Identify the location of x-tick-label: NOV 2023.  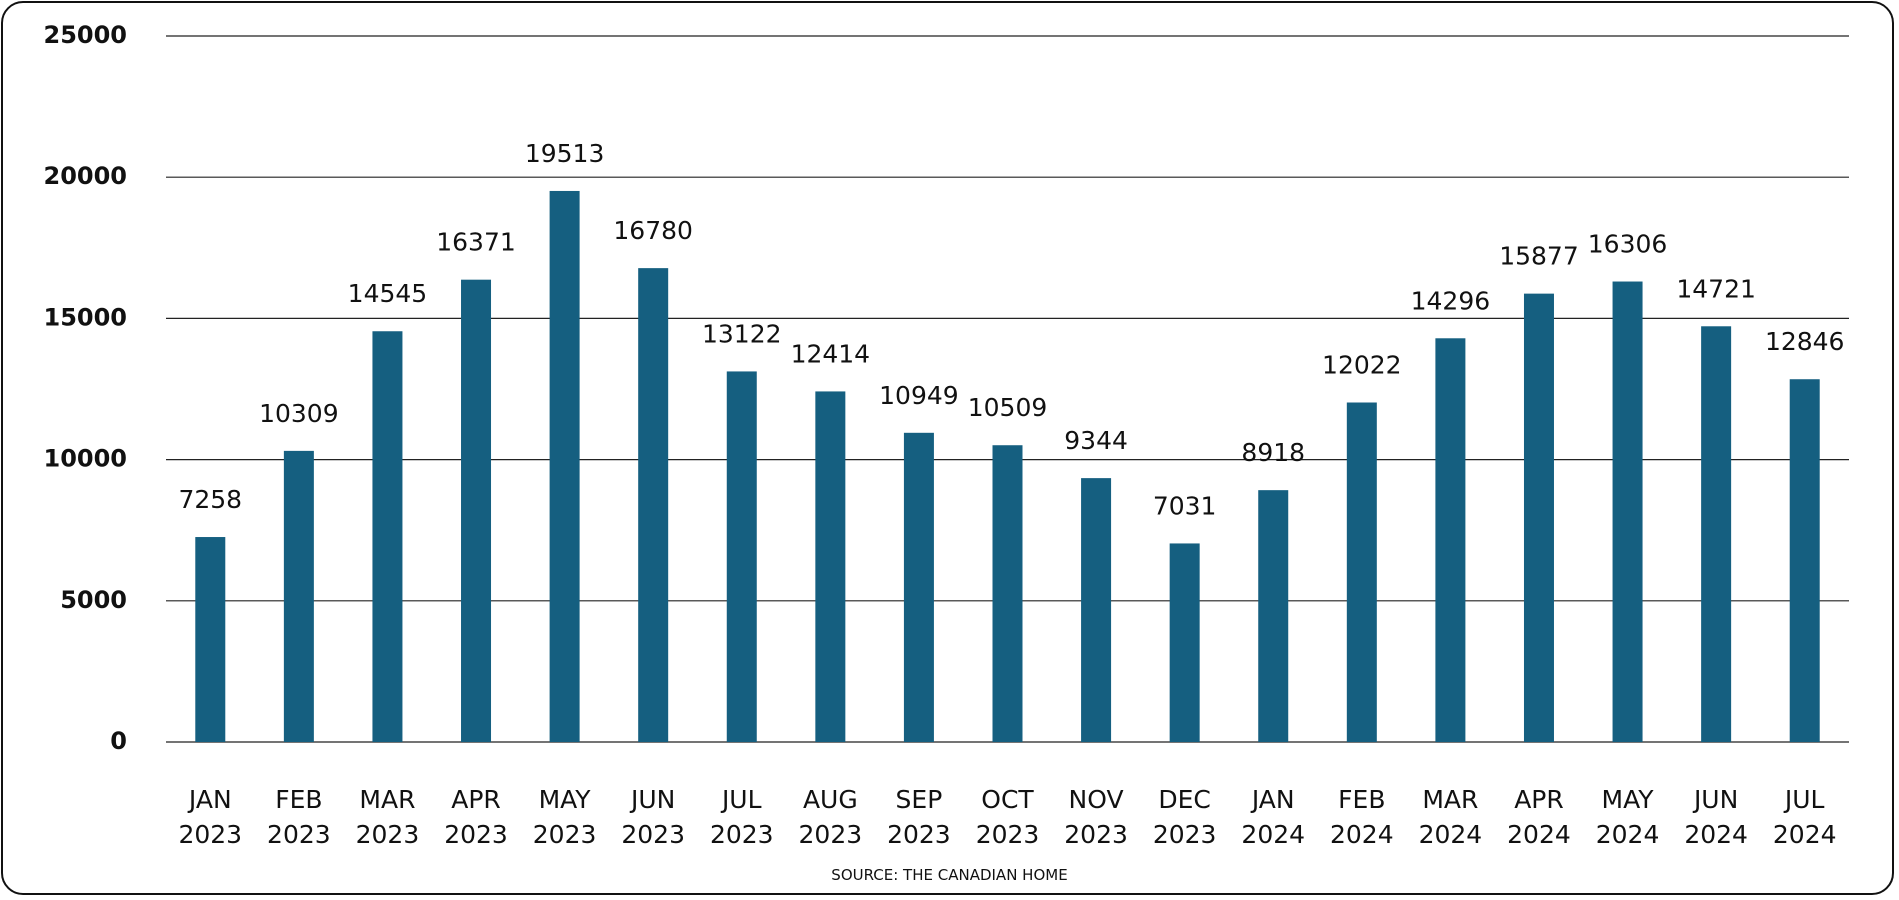
(1096, 817).